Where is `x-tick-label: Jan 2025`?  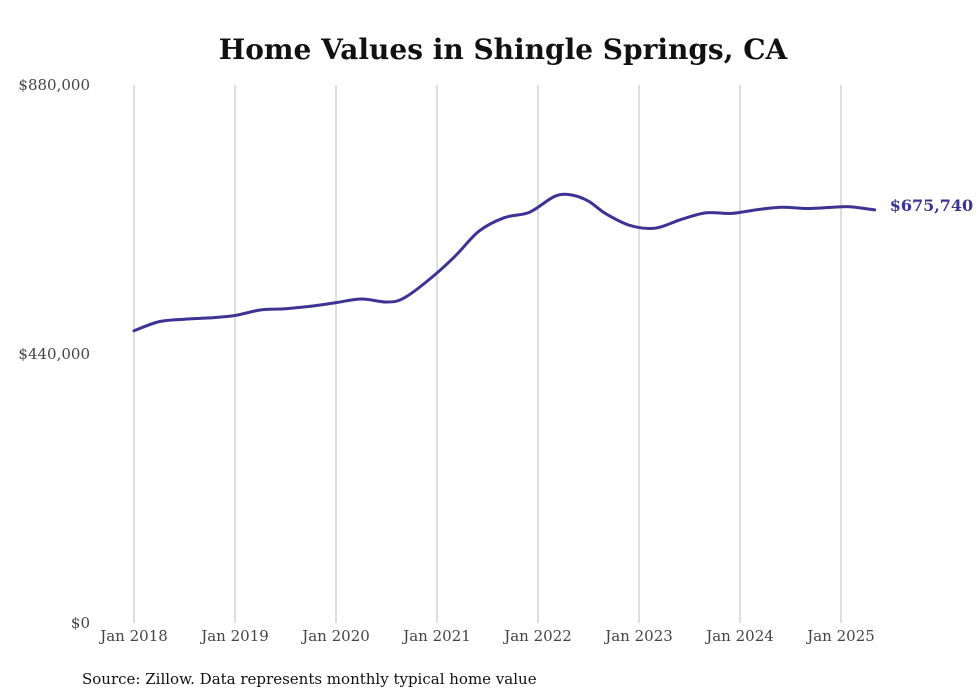 x-tick-label: Jan 2025 is located at coordinates (840, 636).